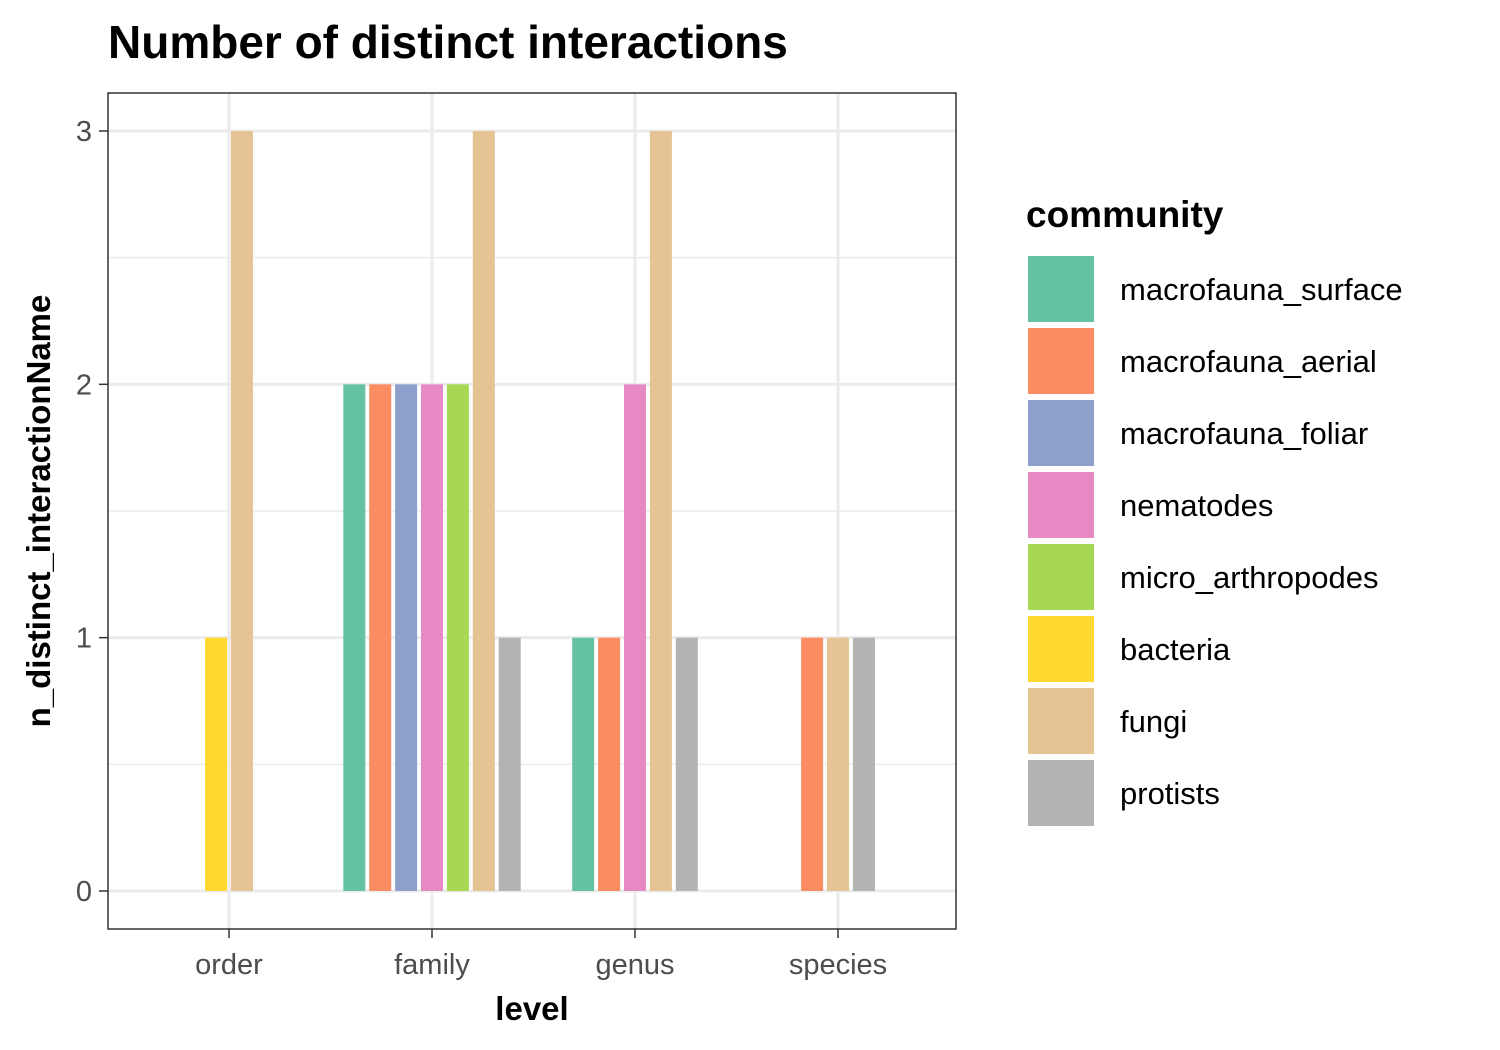  Describe the element at coordinates (838, 965) in the screenshot. I see `x-tick-label: species` at that location.